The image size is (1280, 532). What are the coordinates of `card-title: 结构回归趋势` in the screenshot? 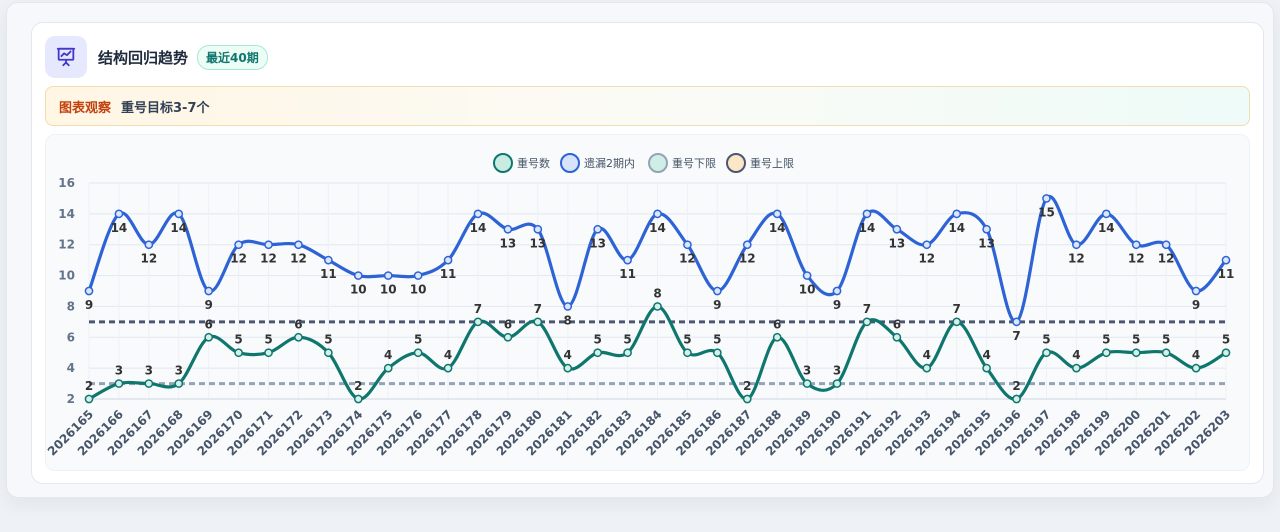 It's located at (143, 57).